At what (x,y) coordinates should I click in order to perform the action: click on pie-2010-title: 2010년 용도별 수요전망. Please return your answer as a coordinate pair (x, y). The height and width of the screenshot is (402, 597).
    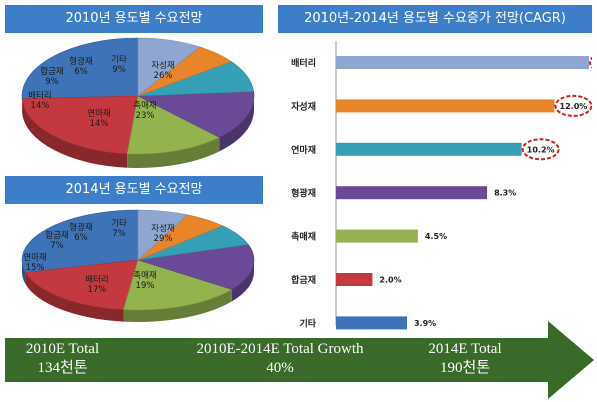
    Looking at the image, I should click on (134, 19).